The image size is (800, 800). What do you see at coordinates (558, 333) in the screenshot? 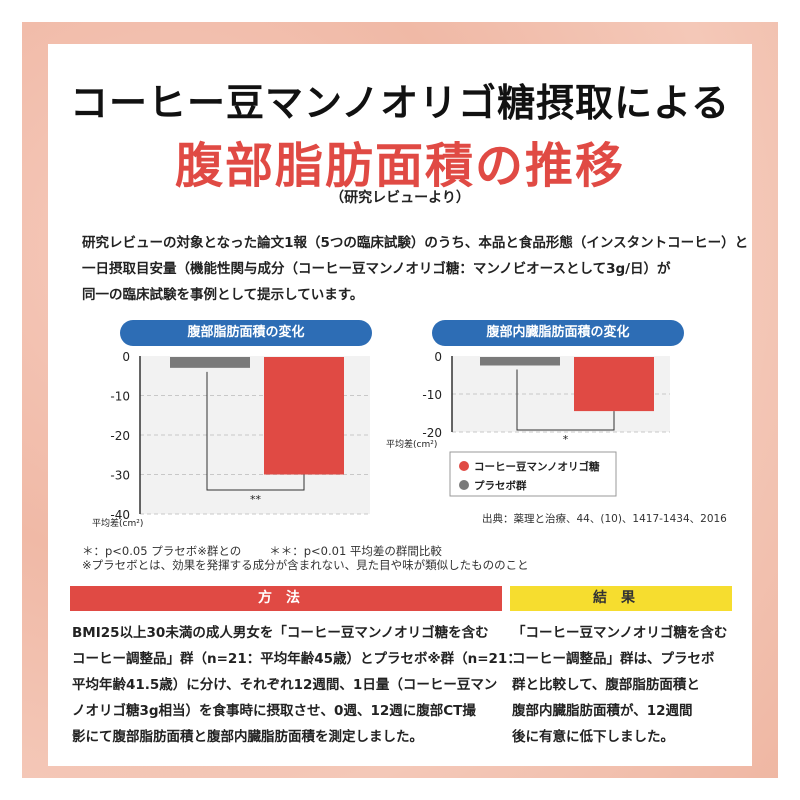
I see `chart-2-title: 腹部内臓脂肪面積の変化` at bounding box center [558, 333].